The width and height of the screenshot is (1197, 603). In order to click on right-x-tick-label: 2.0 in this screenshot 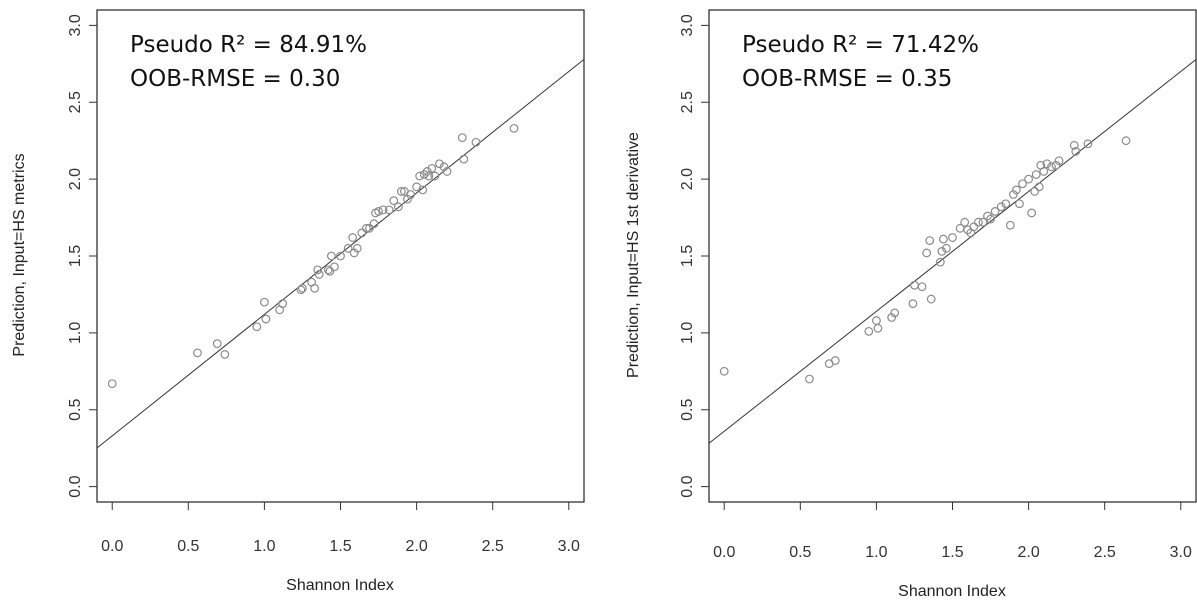, I will do `click(1028, 552)`.